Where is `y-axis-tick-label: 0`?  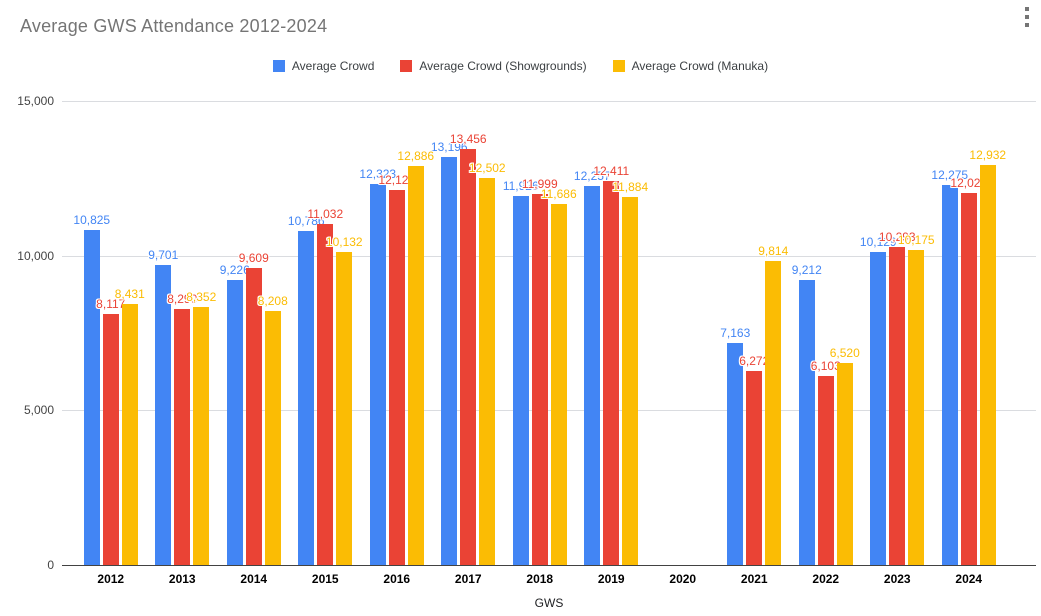 y-axis-tick-label: 0 is located at coordinates (50, 565).